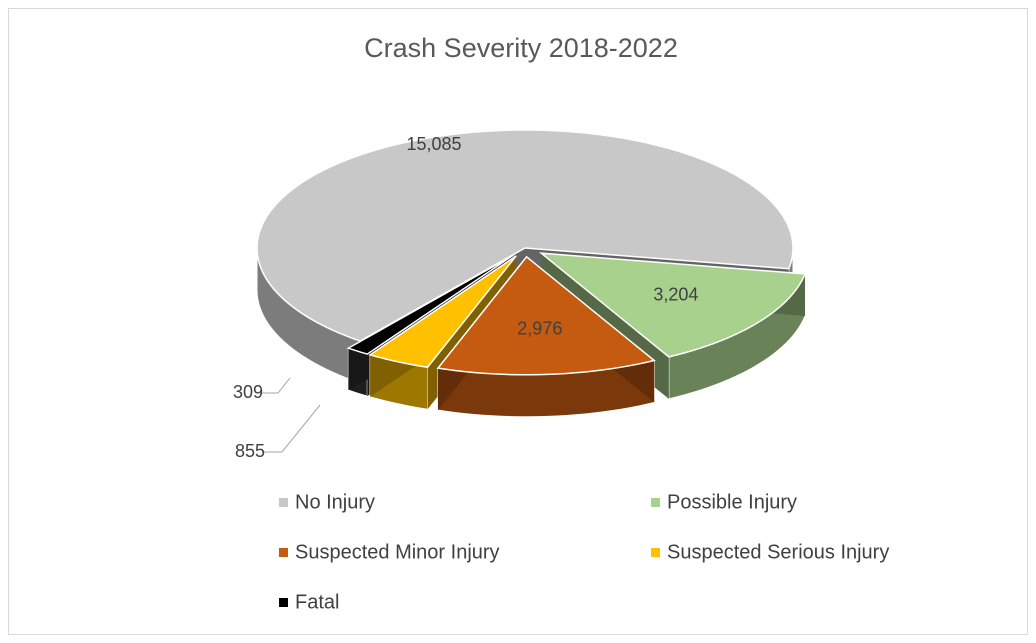  I want to click on chart-title: Crash Severity 2018-2022, so click(521, 48).